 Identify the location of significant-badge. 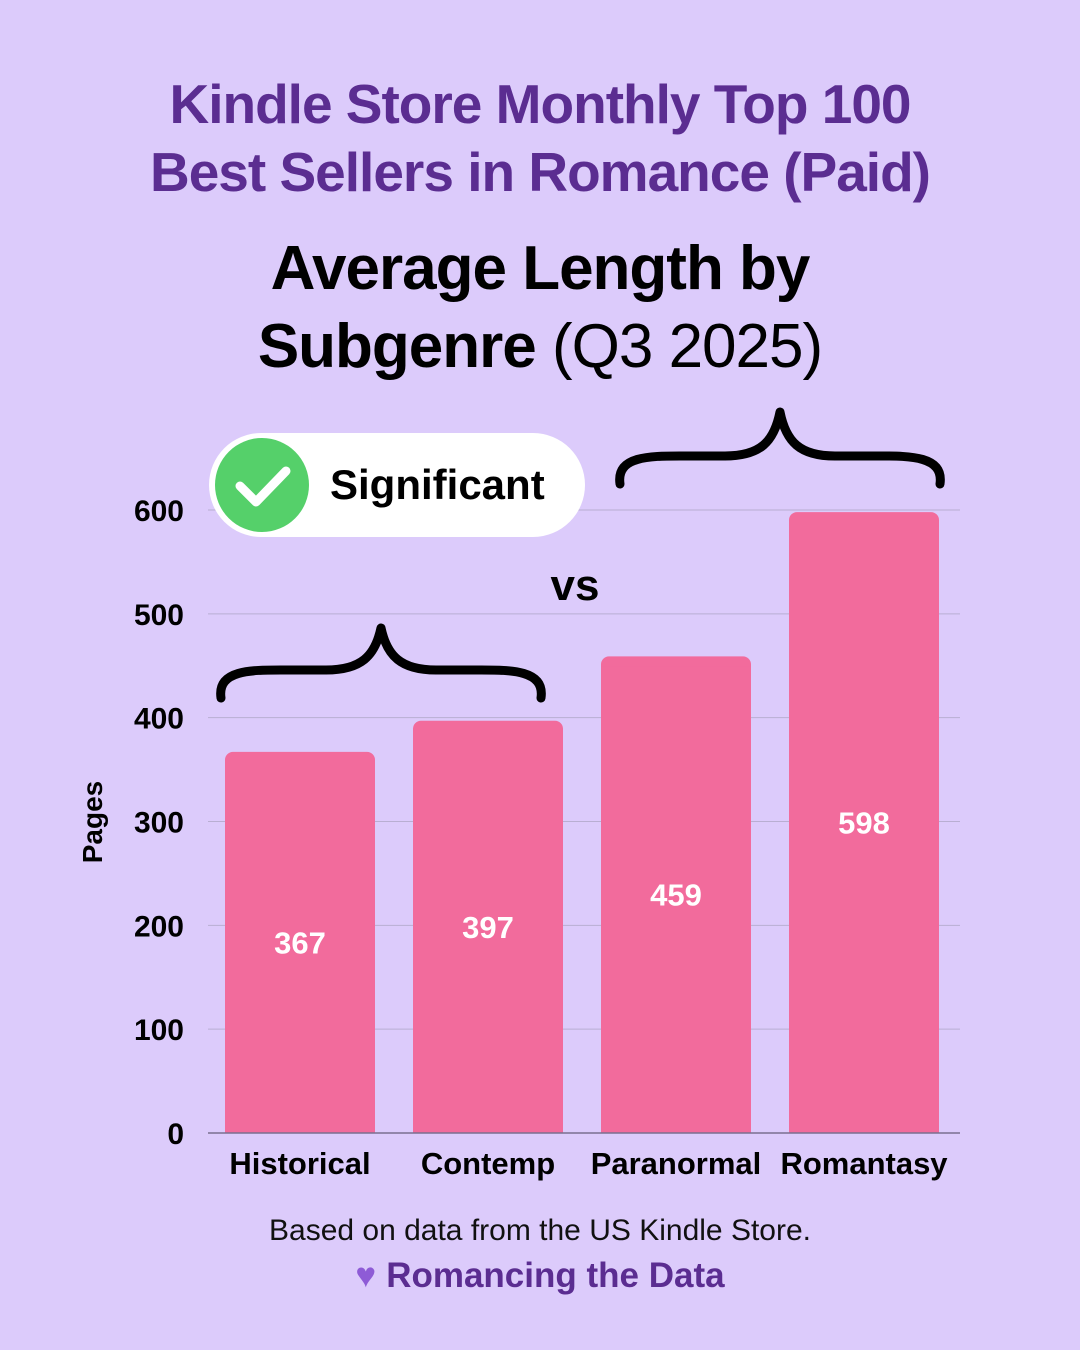
(397, 485).